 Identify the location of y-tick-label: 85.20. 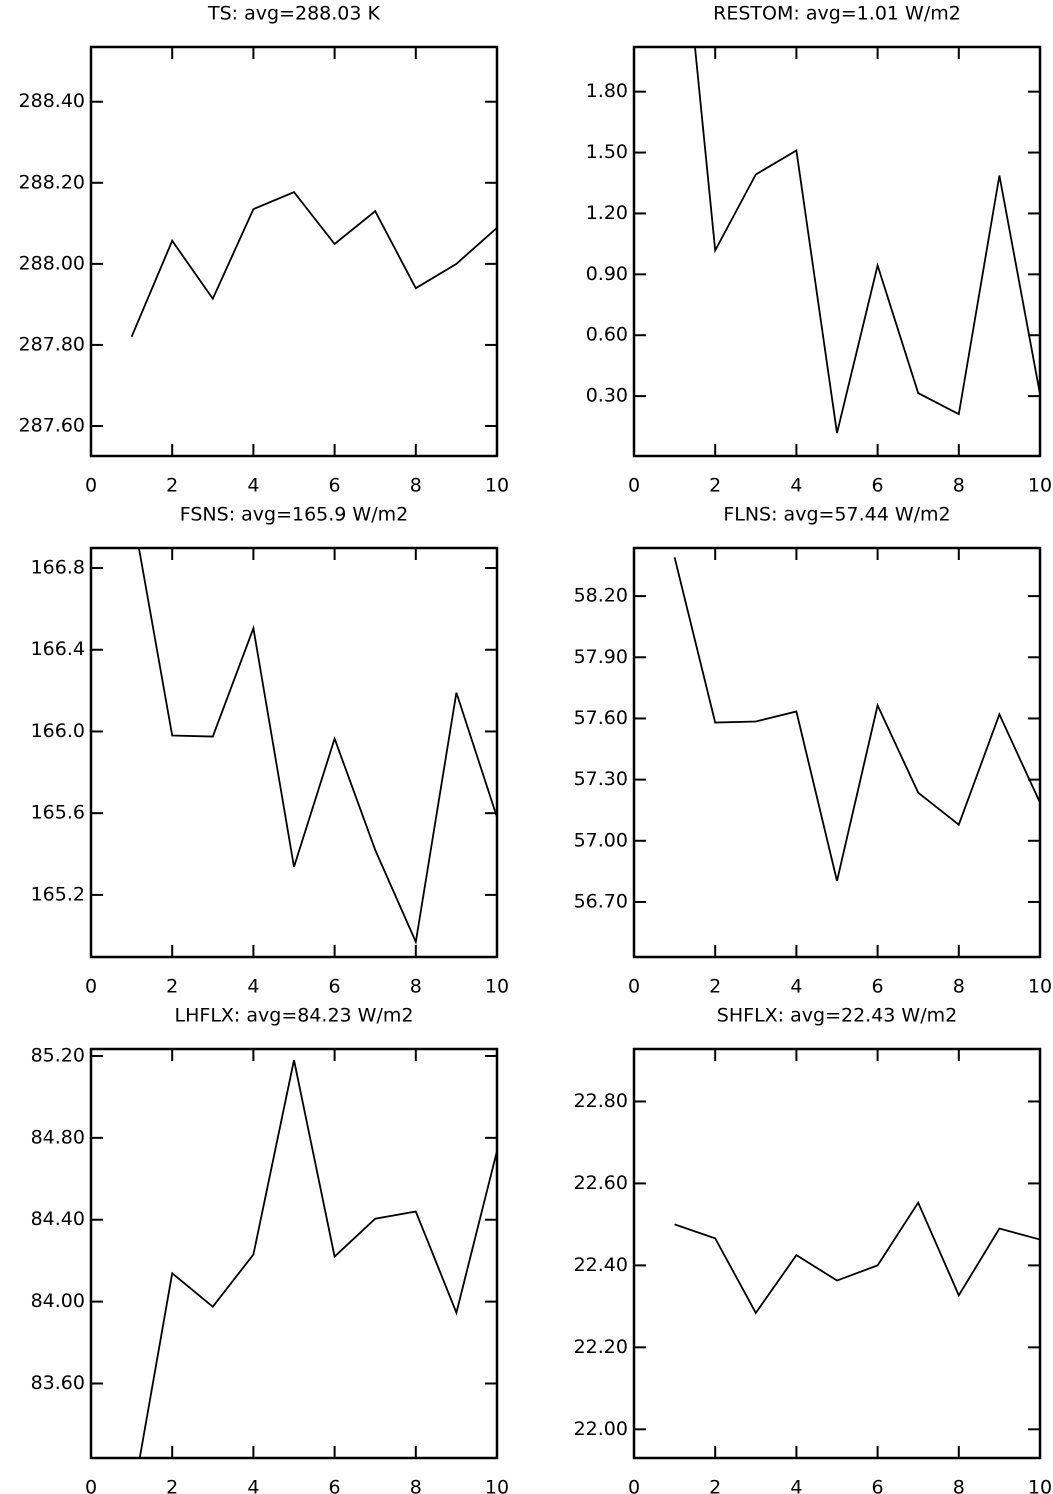
(58, 1055).